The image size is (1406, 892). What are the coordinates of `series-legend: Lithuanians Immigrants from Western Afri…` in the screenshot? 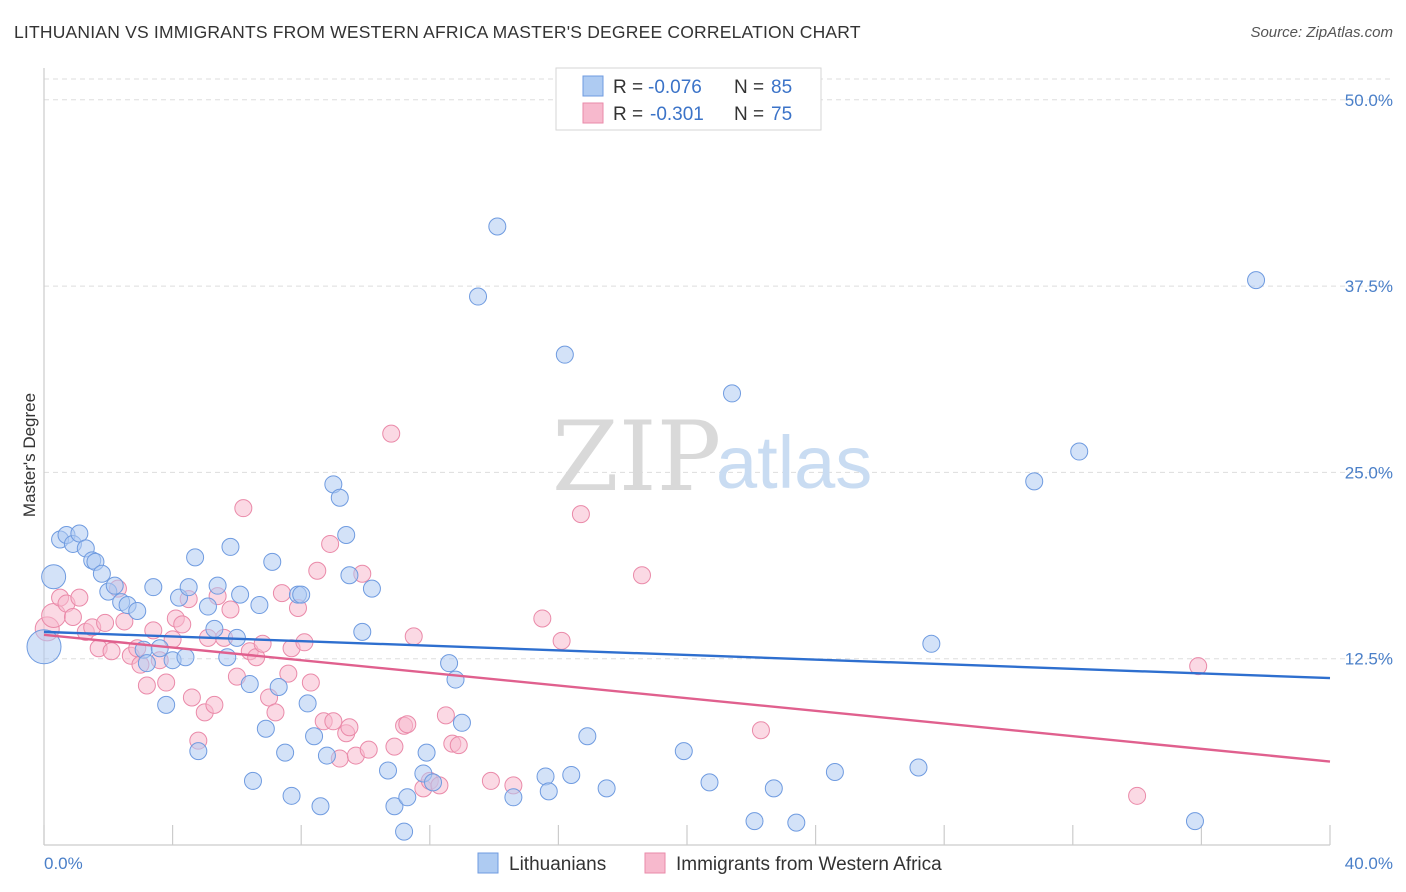 It's located at (709, 863).